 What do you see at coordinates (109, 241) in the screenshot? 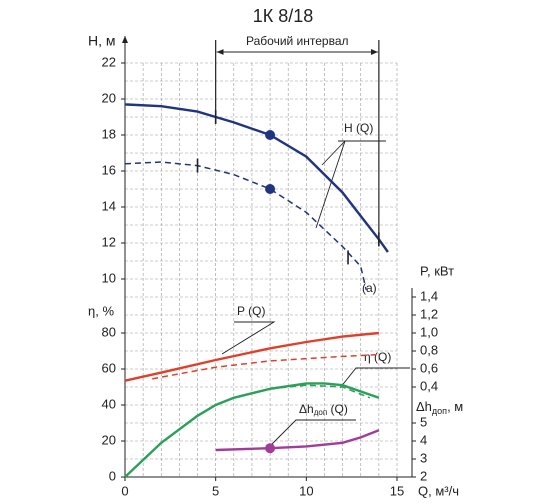
I see `y-tick-label: 12` at bounding box center [109, 241].